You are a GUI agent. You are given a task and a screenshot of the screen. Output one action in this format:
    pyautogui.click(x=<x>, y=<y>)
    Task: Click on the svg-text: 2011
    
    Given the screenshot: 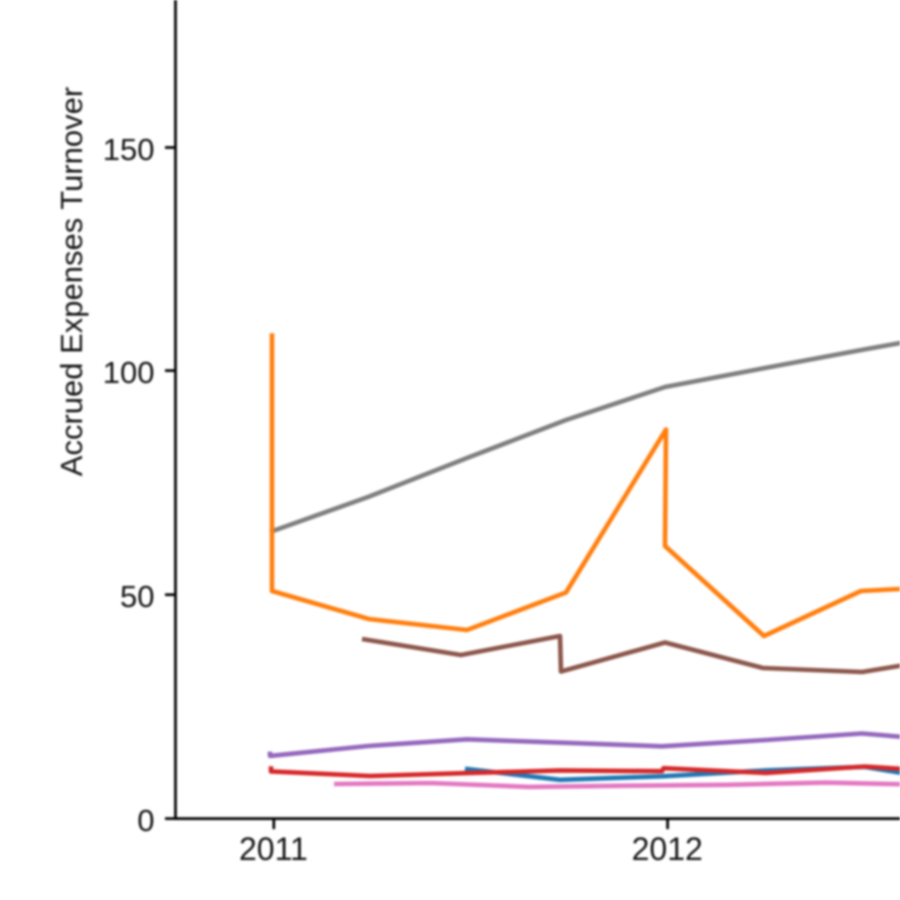 What is the action you would take?
    pyautogui.click(x=273, y=849)
    